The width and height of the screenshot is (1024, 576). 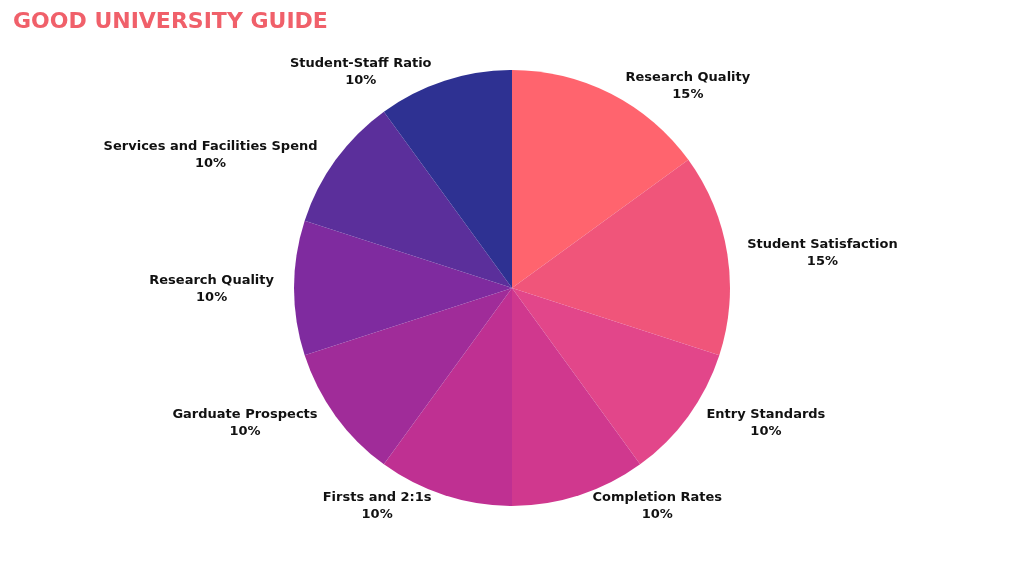 What do you see at coordinates (822, 244) in the screenshot?
I see `slice-label: Student Satisfaction` at bounding box center [822, 244].